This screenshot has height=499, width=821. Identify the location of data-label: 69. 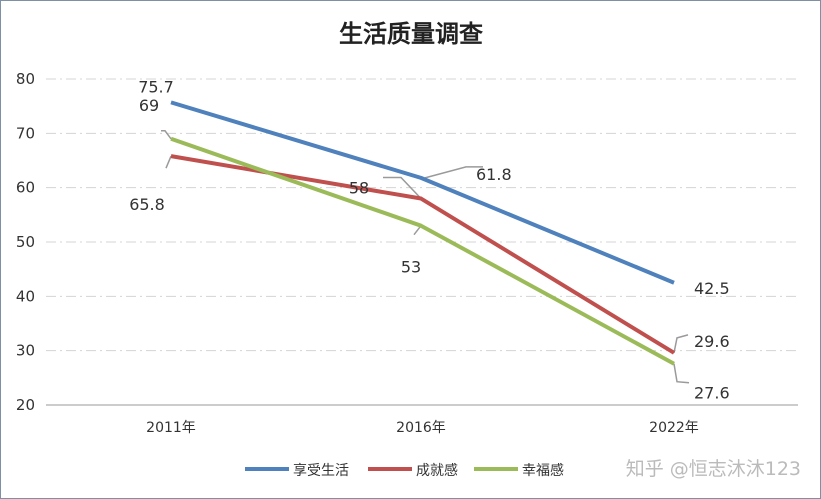
(149, 105).